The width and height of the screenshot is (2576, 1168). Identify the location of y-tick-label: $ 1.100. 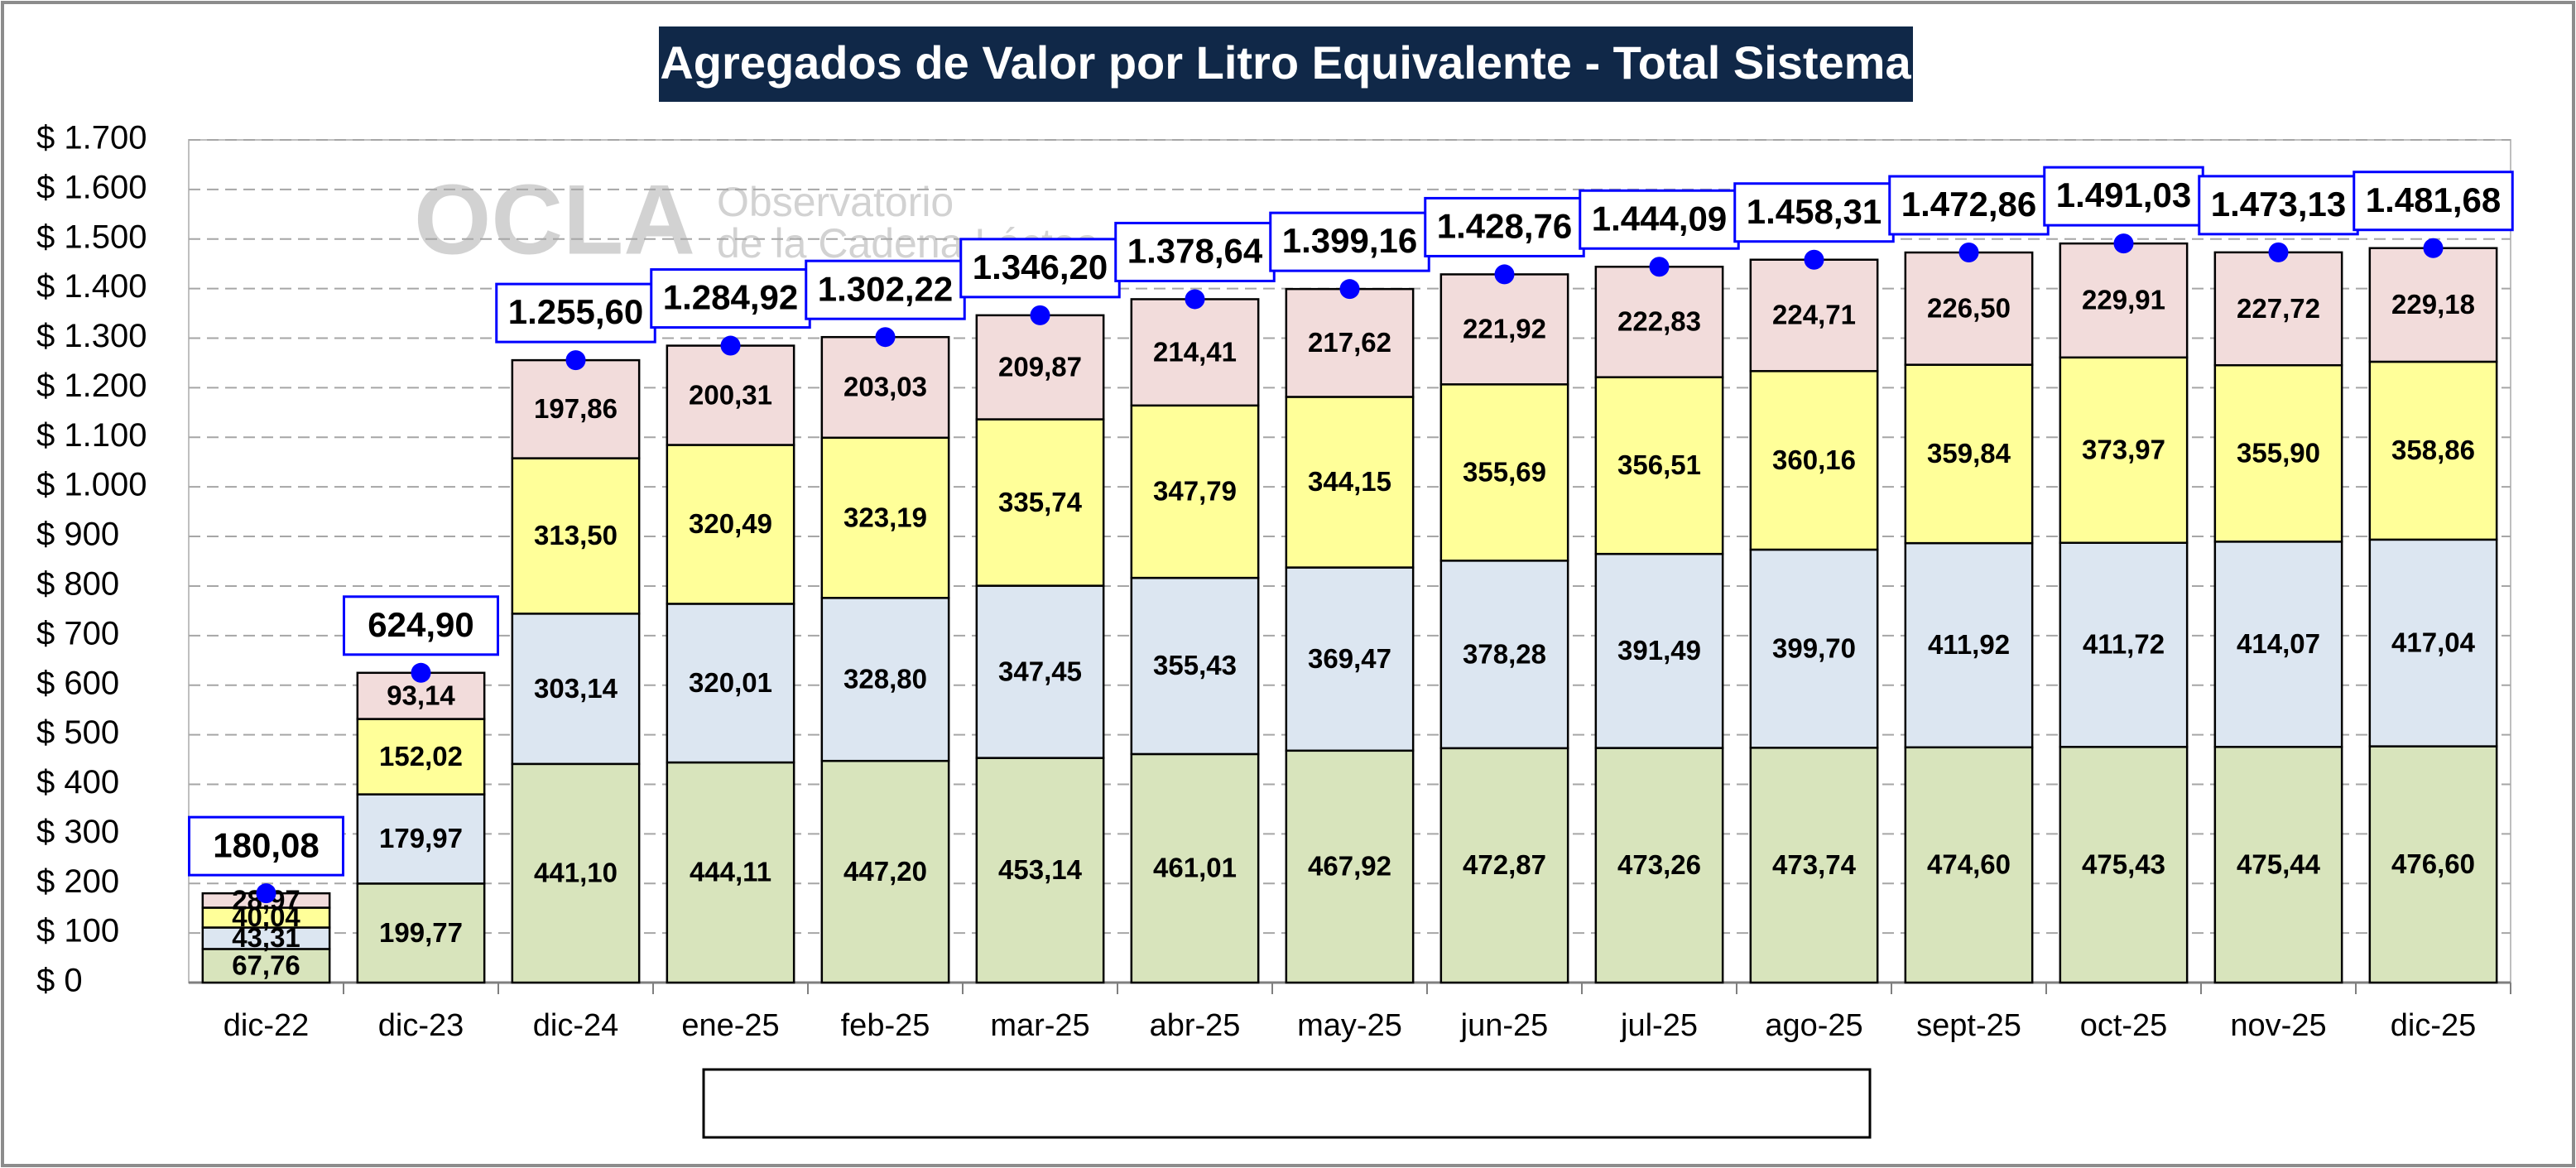
(91, 435).